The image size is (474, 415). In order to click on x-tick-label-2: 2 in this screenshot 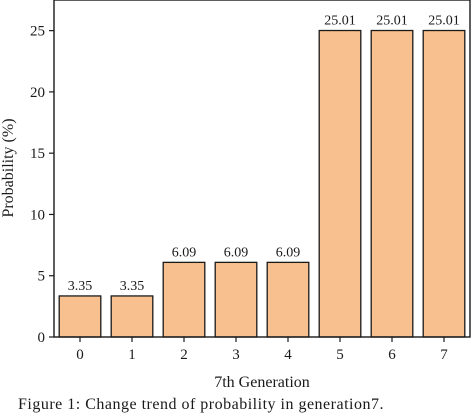, I will do `click(184, 355)`.